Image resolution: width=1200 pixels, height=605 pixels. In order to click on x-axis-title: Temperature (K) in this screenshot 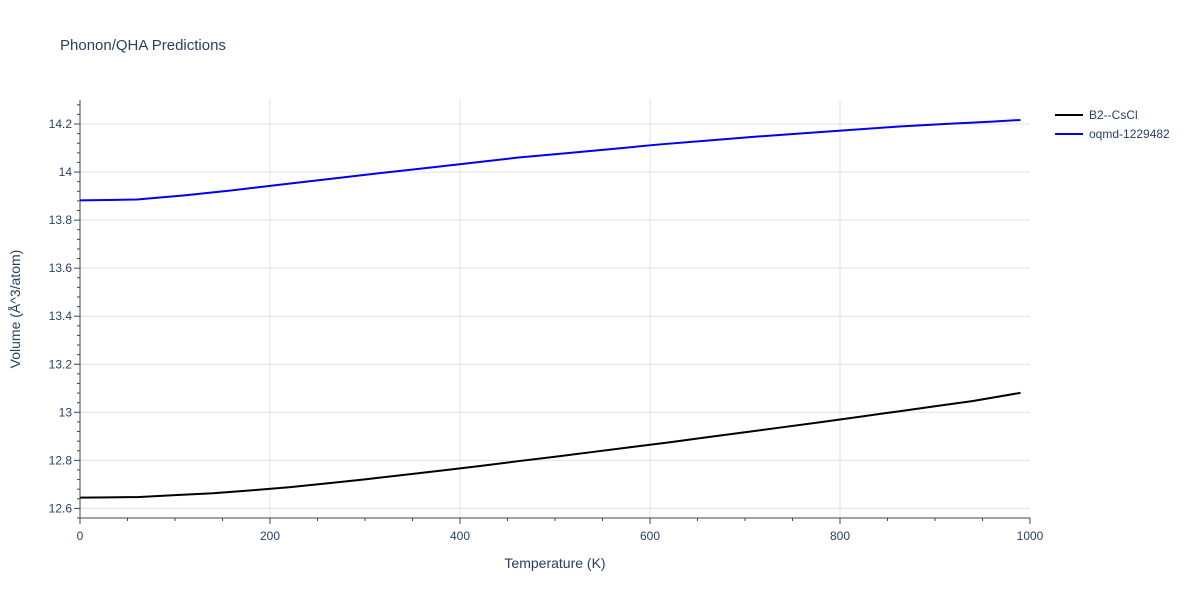, I will do `click(554, 563)`.